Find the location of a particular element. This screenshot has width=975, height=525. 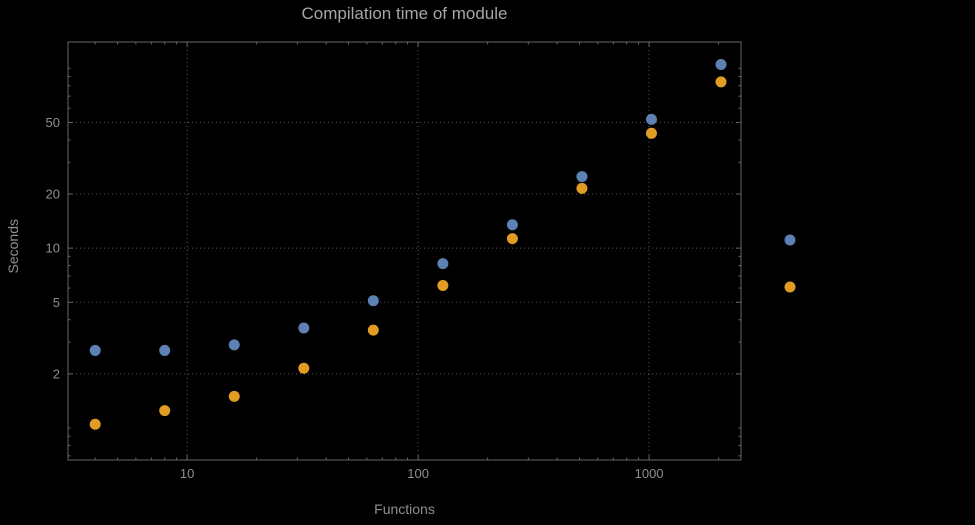

x-tick-label: 10 is located at coordinates (187, 473).